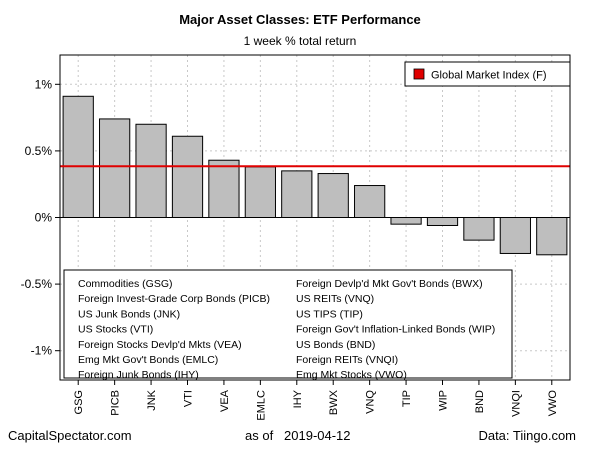 Image resolution: width=600 pixels, height=450 pixels. Describe the element at coordinates (333, 195) in the screenshot. I see `bar-bwx` at that location.